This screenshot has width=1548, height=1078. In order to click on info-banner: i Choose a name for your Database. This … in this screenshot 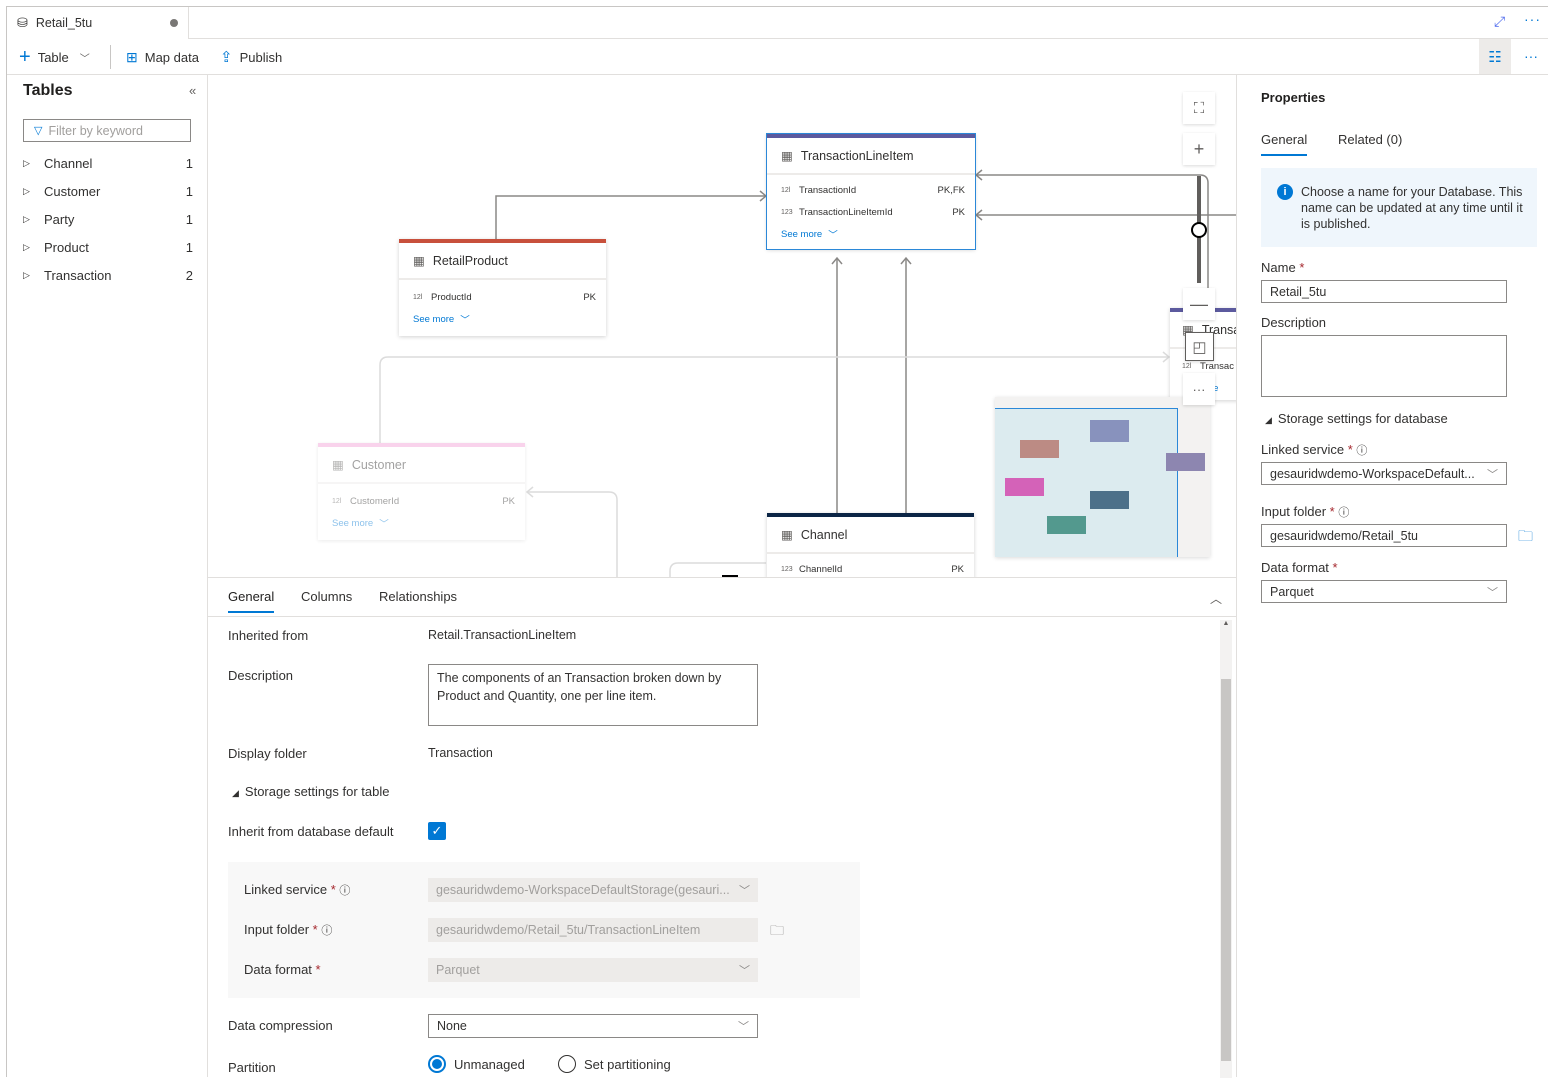, I will do `click(1399, 207)`.